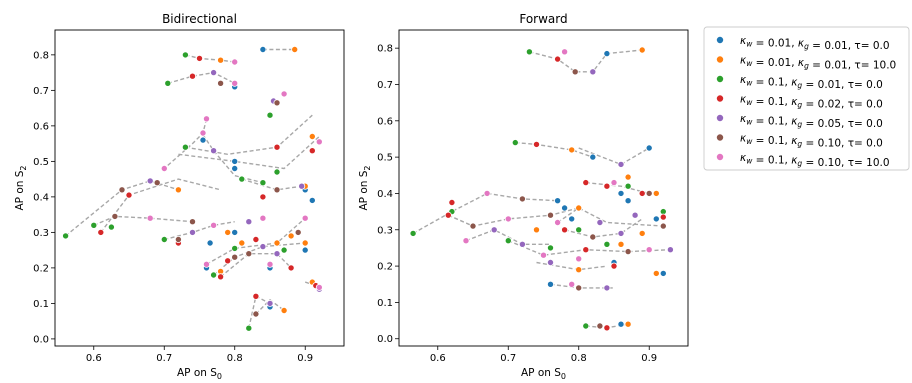 This screenshot has width=912, height=383. I want to click on legend-box, so click(806, 98).